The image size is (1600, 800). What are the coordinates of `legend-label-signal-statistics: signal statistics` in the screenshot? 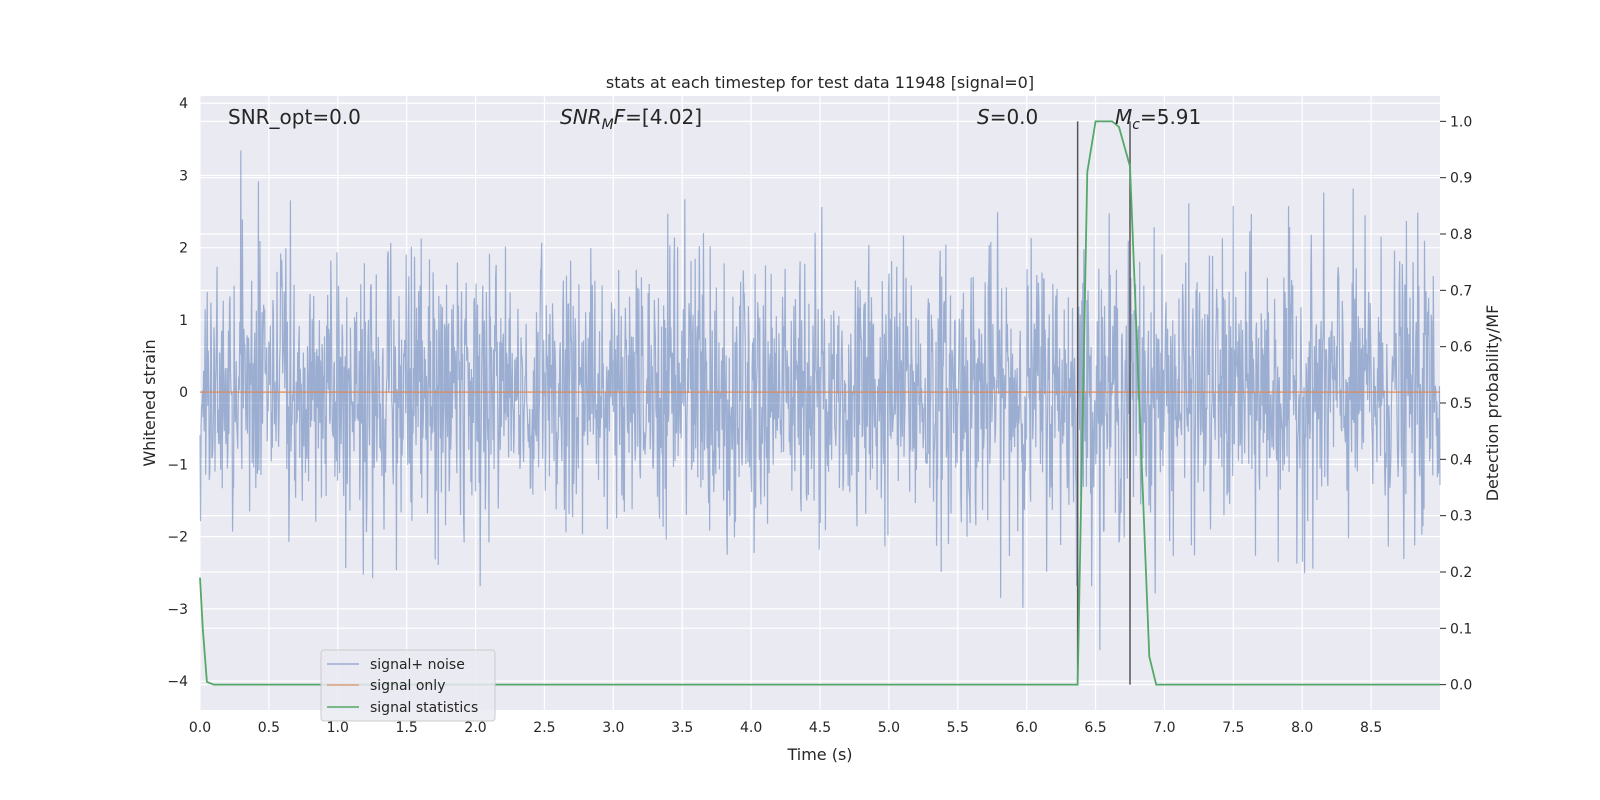 It's located at (424, 708).